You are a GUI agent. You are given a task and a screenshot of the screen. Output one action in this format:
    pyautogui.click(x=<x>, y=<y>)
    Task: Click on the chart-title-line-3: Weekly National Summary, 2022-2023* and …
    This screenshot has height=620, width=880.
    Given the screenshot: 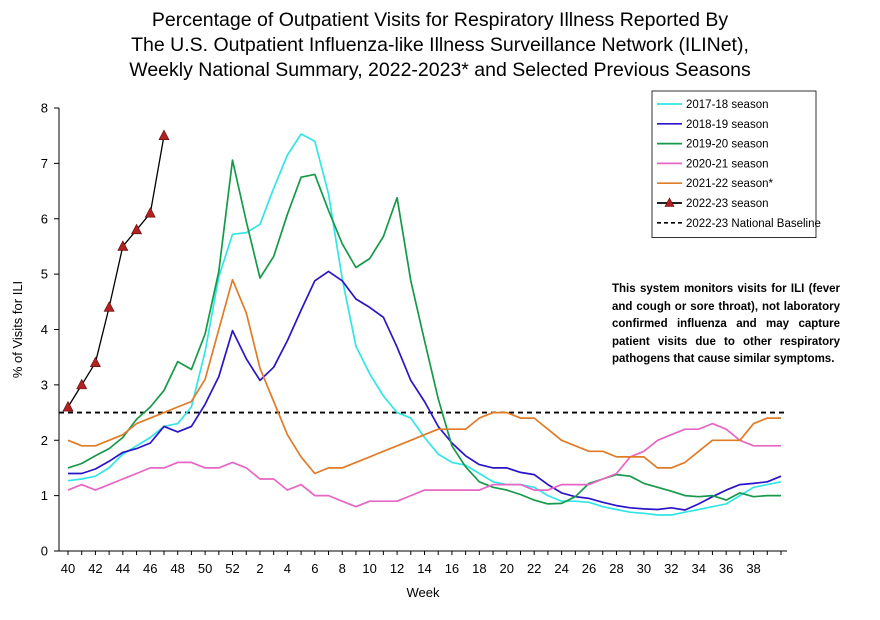 What is the action you would take?
    pyautogui.click(x=440, y=70)
    